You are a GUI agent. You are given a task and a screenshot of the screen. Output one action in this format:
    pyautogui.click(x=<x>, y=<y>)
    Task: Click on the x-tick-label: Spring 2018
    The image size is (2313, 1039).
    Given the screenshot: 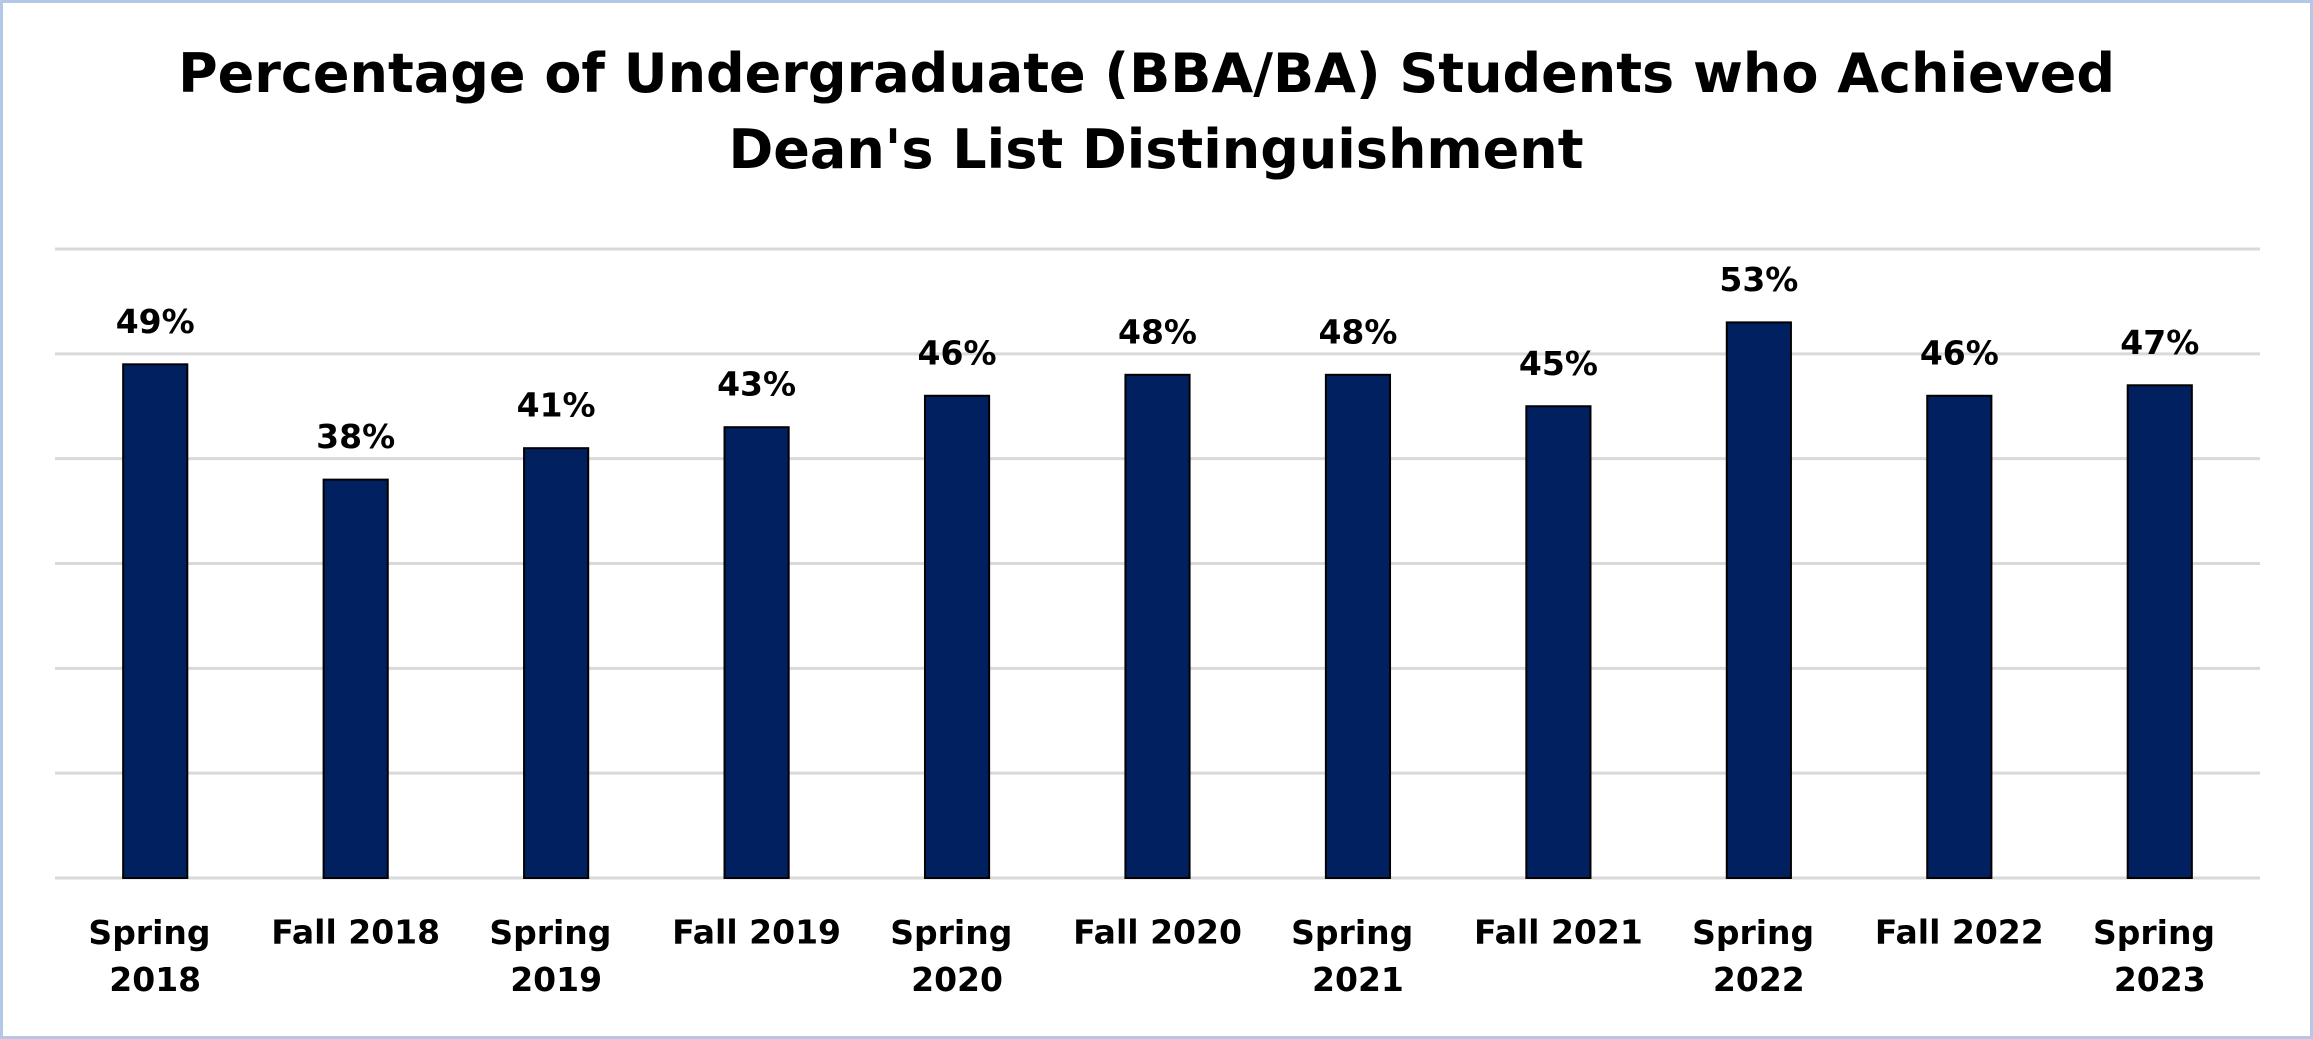 What is the action you would take?
    pyautogui.click(x=155, y=956)
    